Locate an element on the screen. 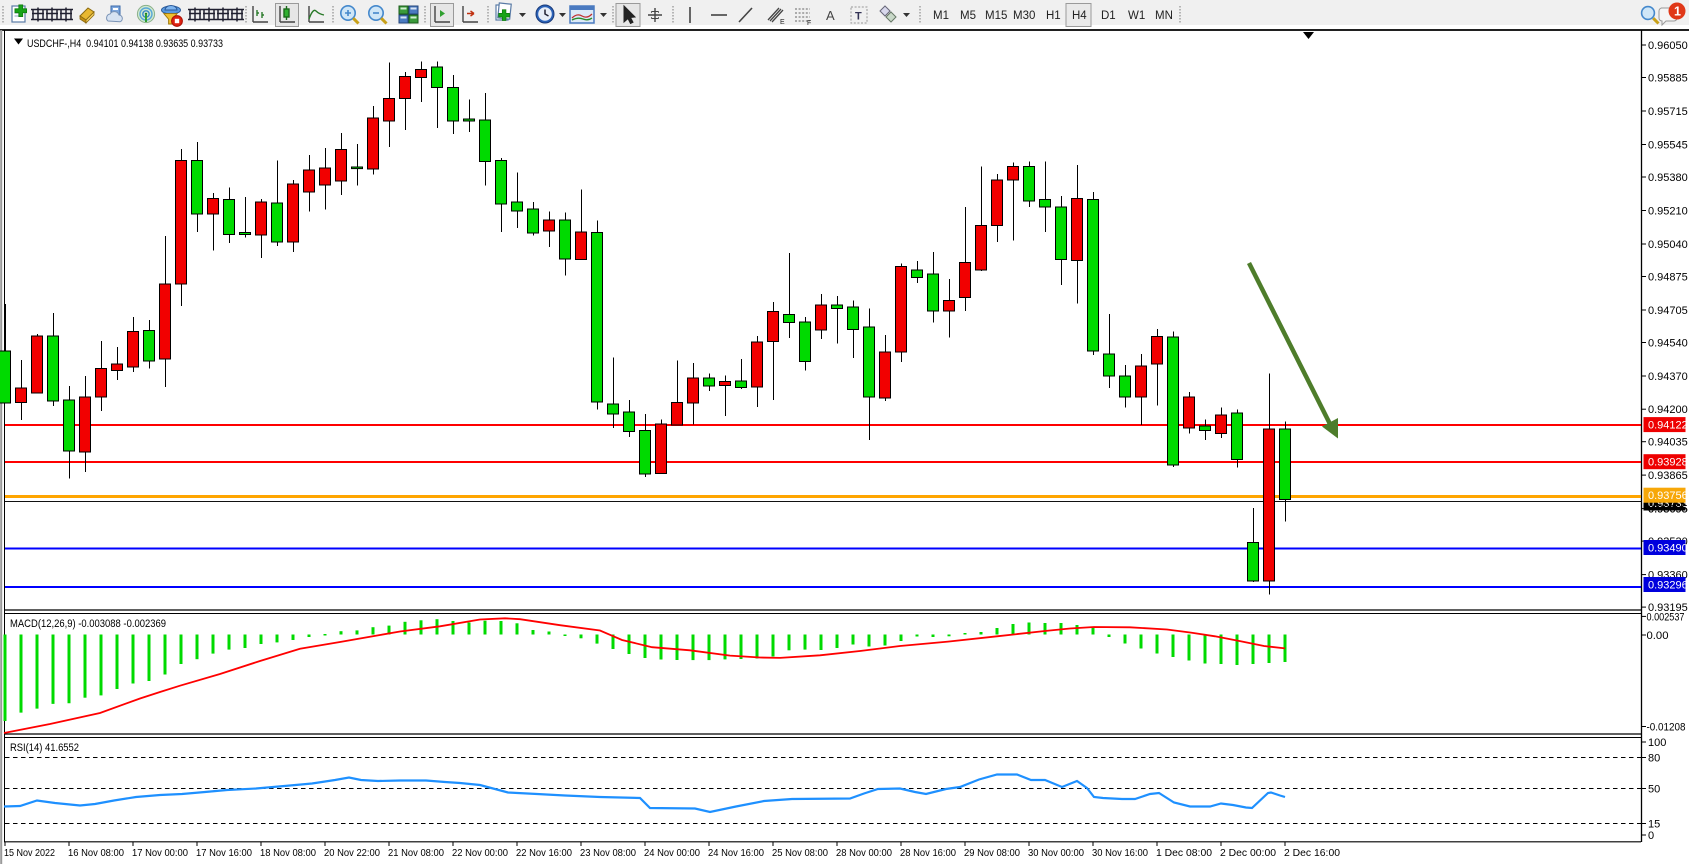 This screenshot has height=864, width=1689. svg-text: -0.01208 is located at coordinates (1666, 728).